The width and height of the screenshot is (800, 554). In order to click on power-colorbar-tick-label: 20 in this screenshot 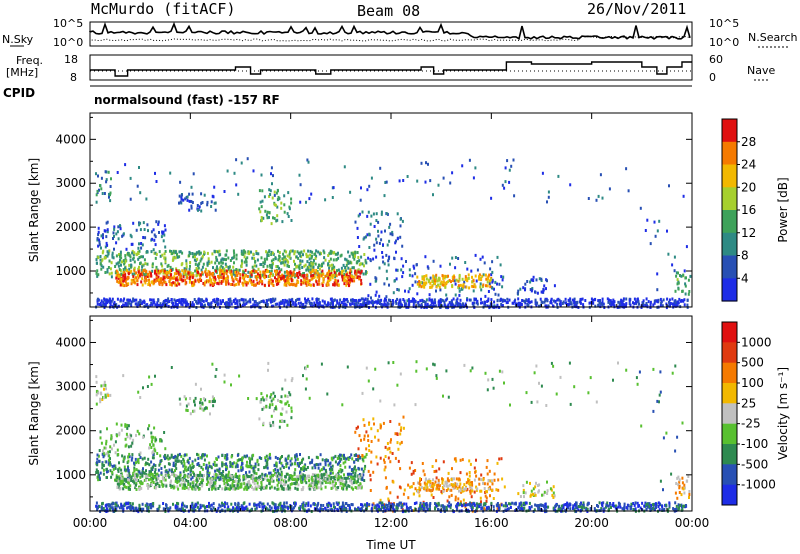, I will do `click(748, 187)`.